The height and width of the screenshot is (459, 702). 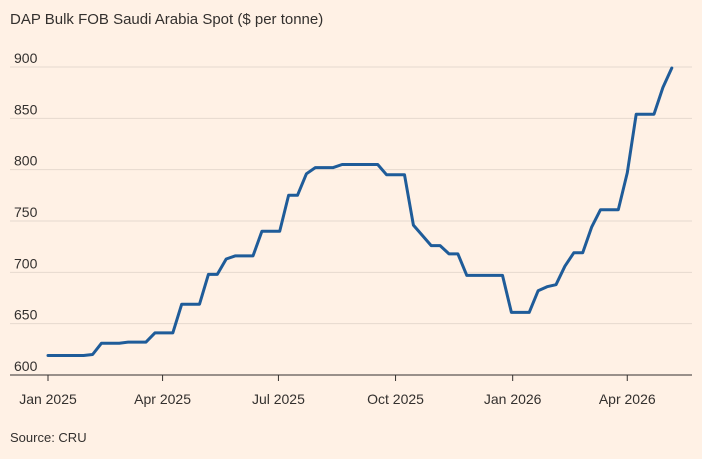 I want to click on y-tick-label-600: 600, so click(x=26, y=366).